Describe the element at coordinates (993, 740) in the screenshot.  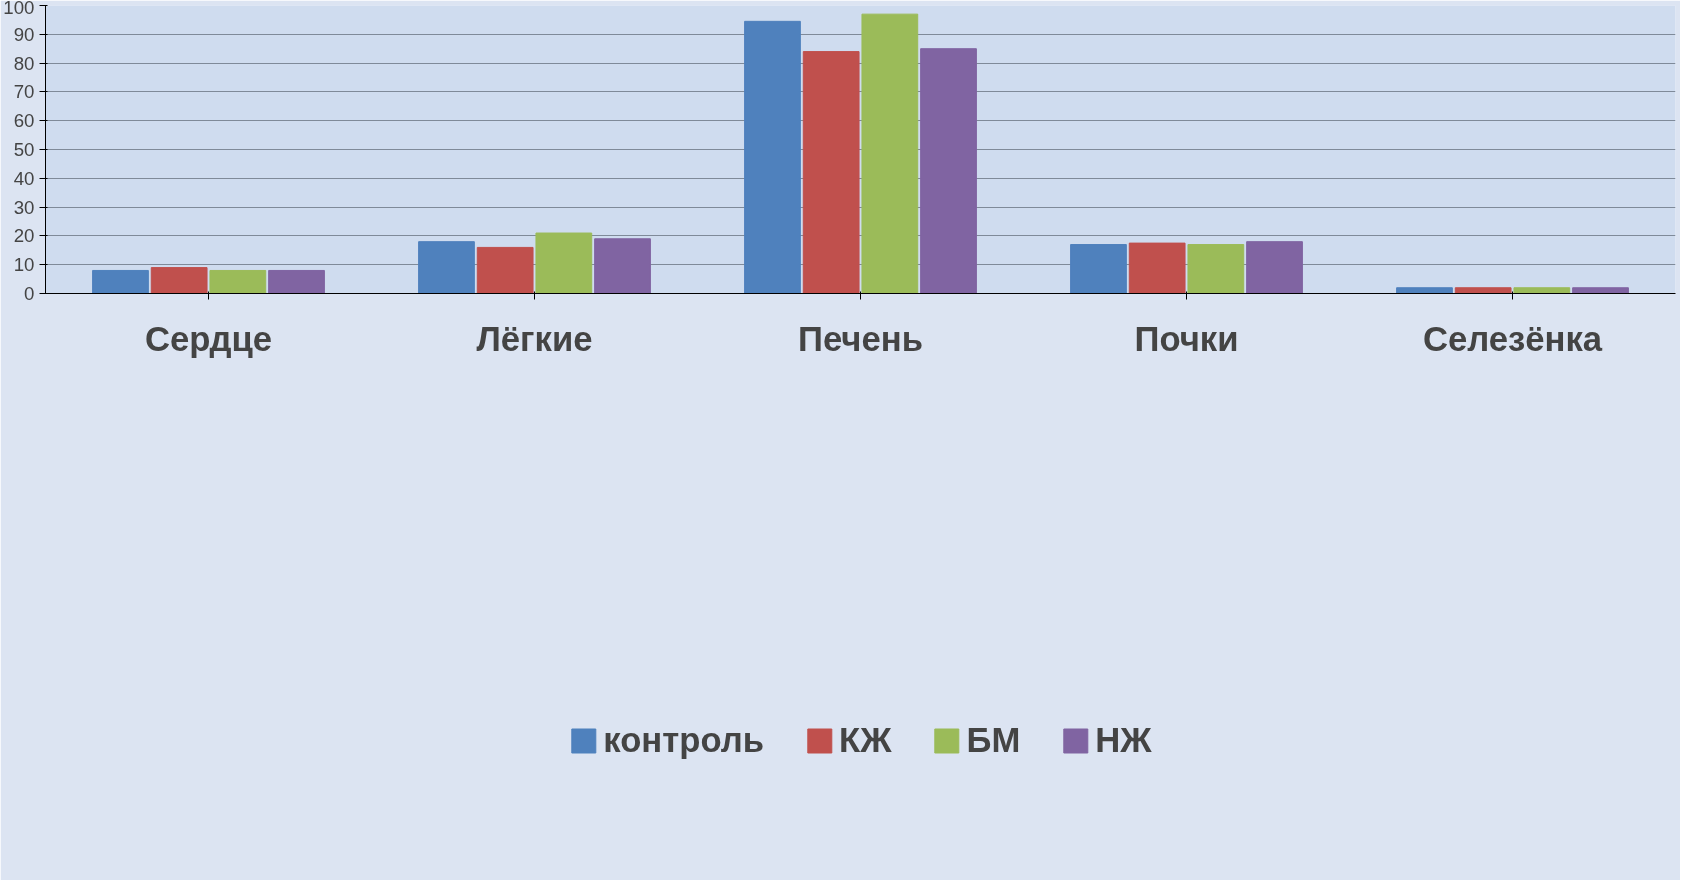
I see `legend-label: БМ` at that location.